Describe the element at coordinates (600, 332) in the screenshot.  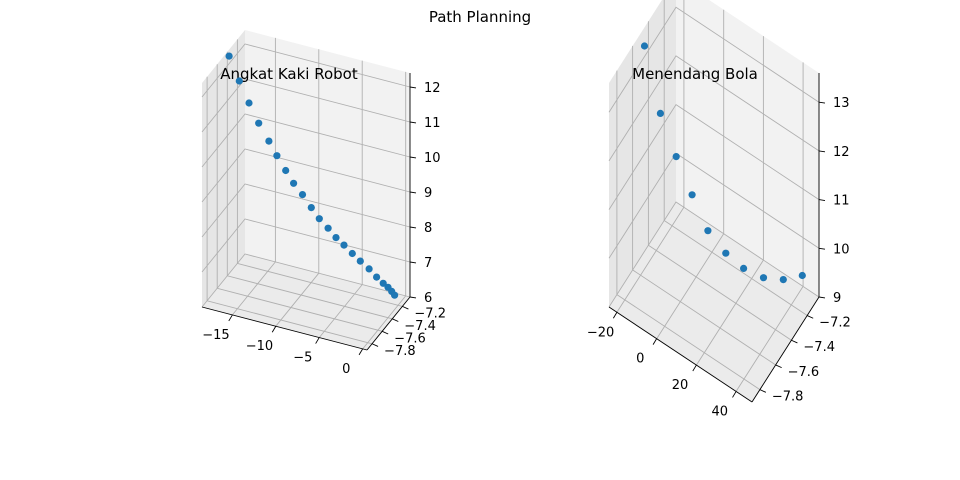
I see `x-tick-label: −20` at that location.